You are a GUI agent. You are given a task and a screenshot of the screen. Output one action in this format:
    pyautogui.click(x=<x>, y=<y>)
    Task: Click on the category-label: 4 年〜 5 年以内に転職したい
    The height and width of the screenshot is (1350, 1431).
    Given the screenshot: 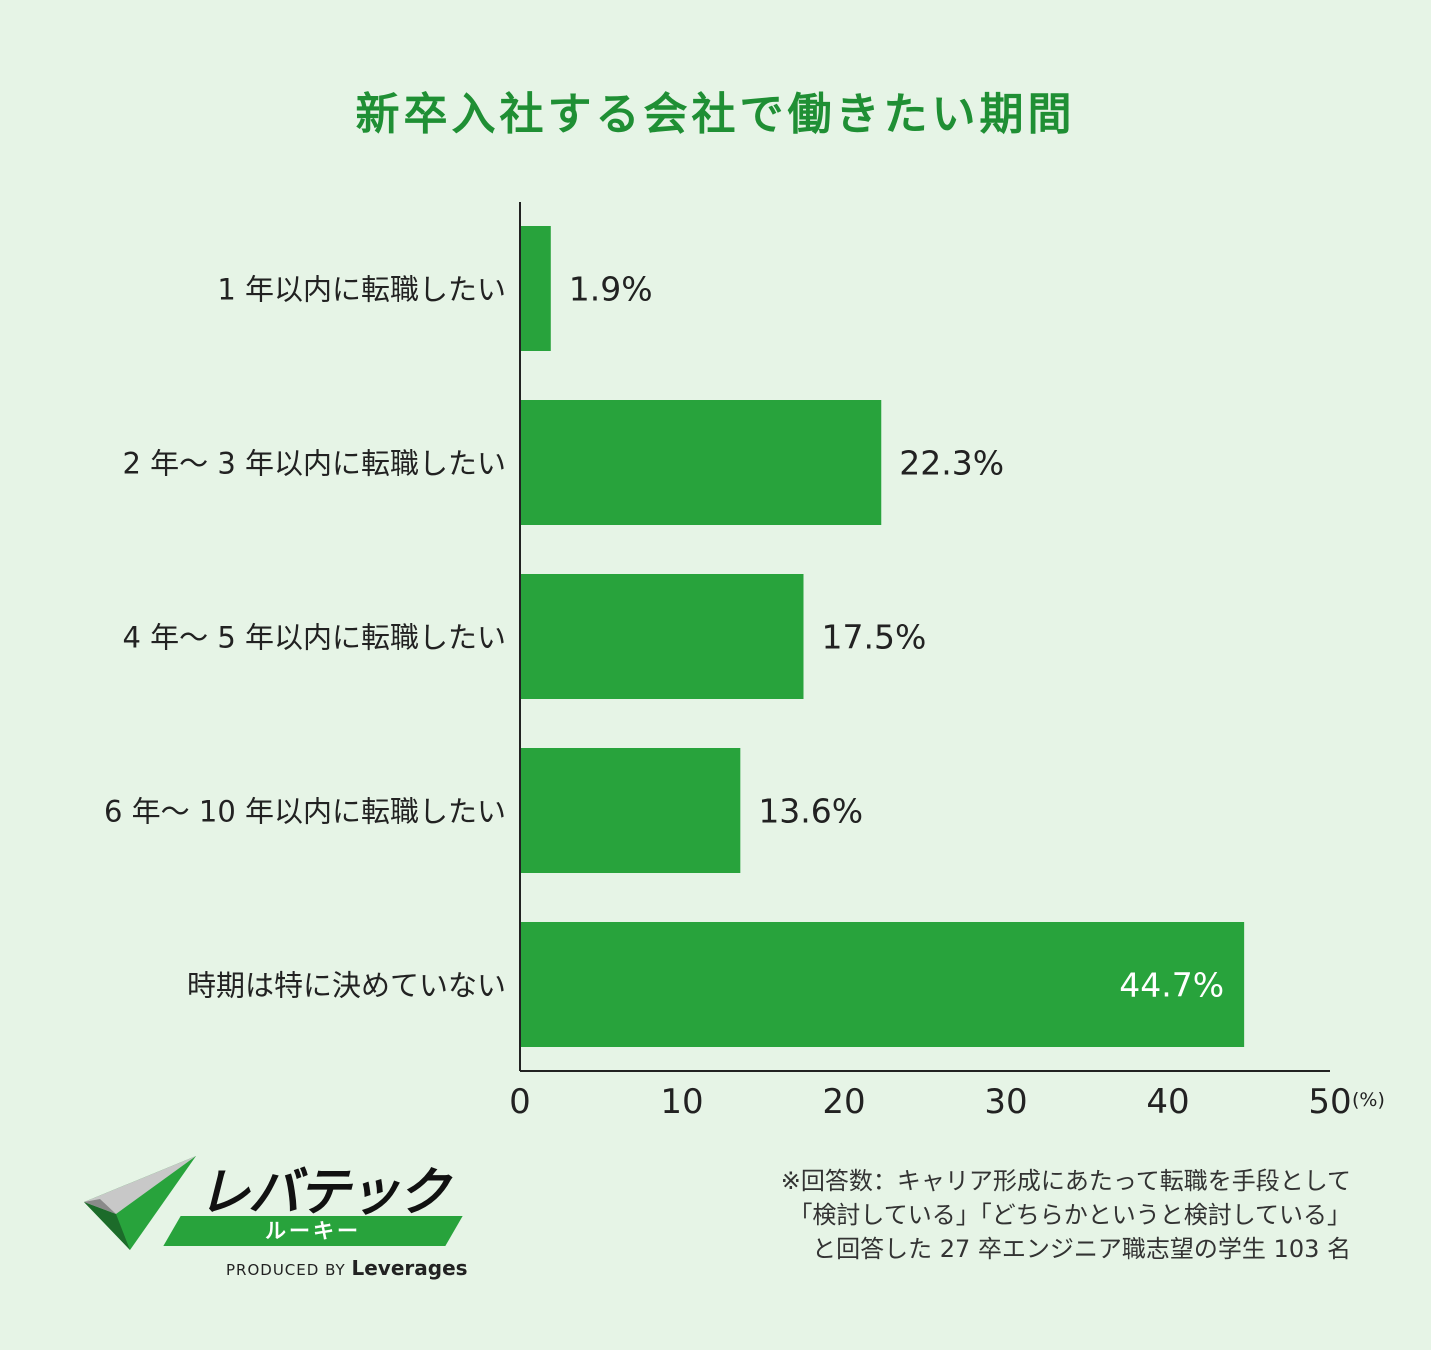 What is the action you would take?
    pyautogui.click(x=314, y=638)
    